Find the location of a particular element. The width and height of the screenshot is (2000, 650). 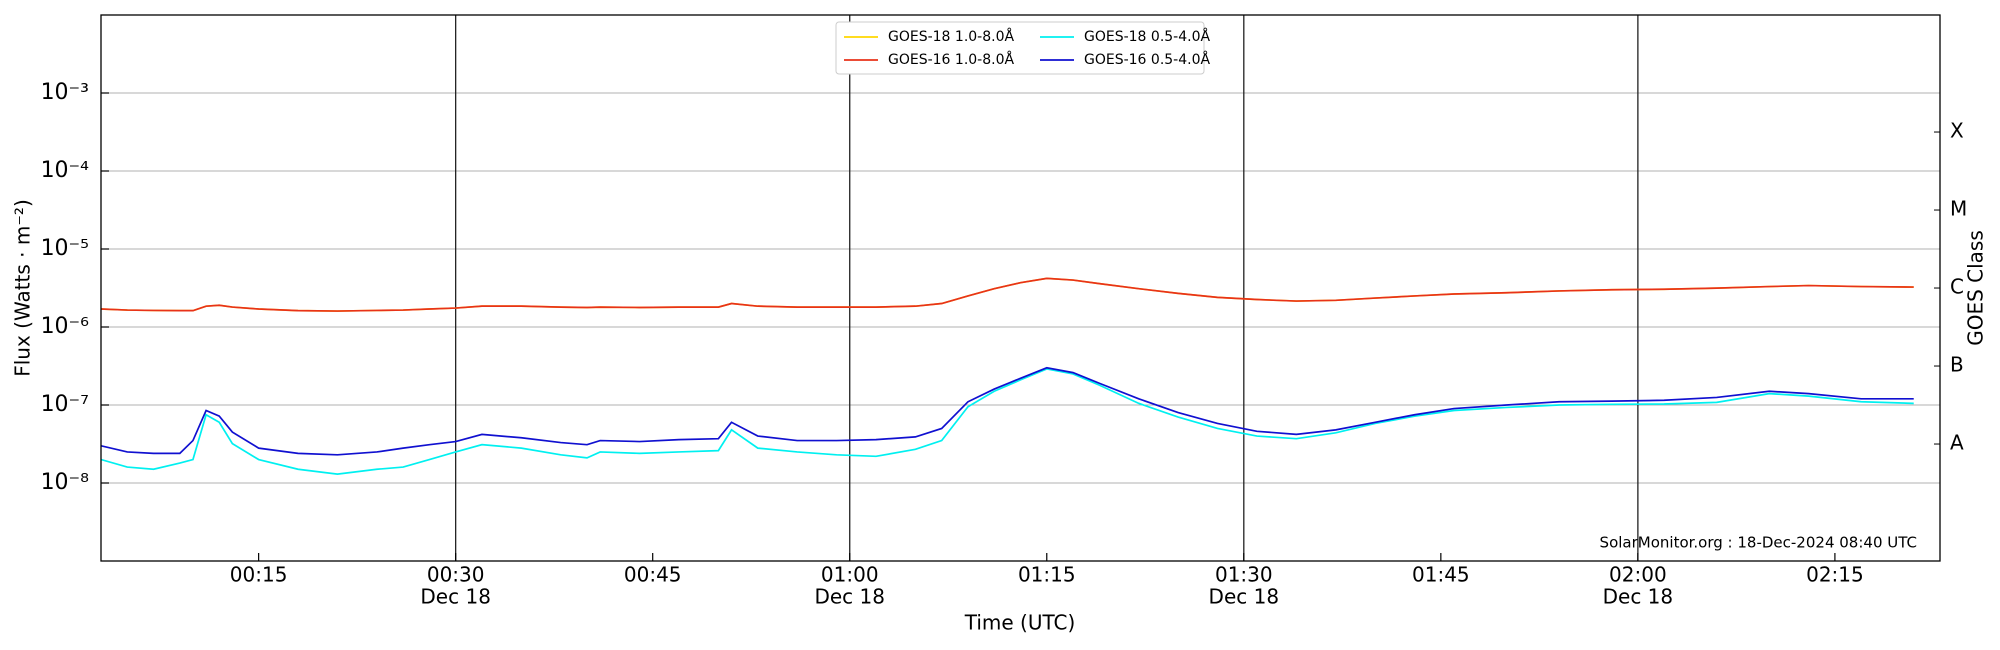

legend-label: GOES-18 1.0-8.0Å is located at coordinates (951, 36).